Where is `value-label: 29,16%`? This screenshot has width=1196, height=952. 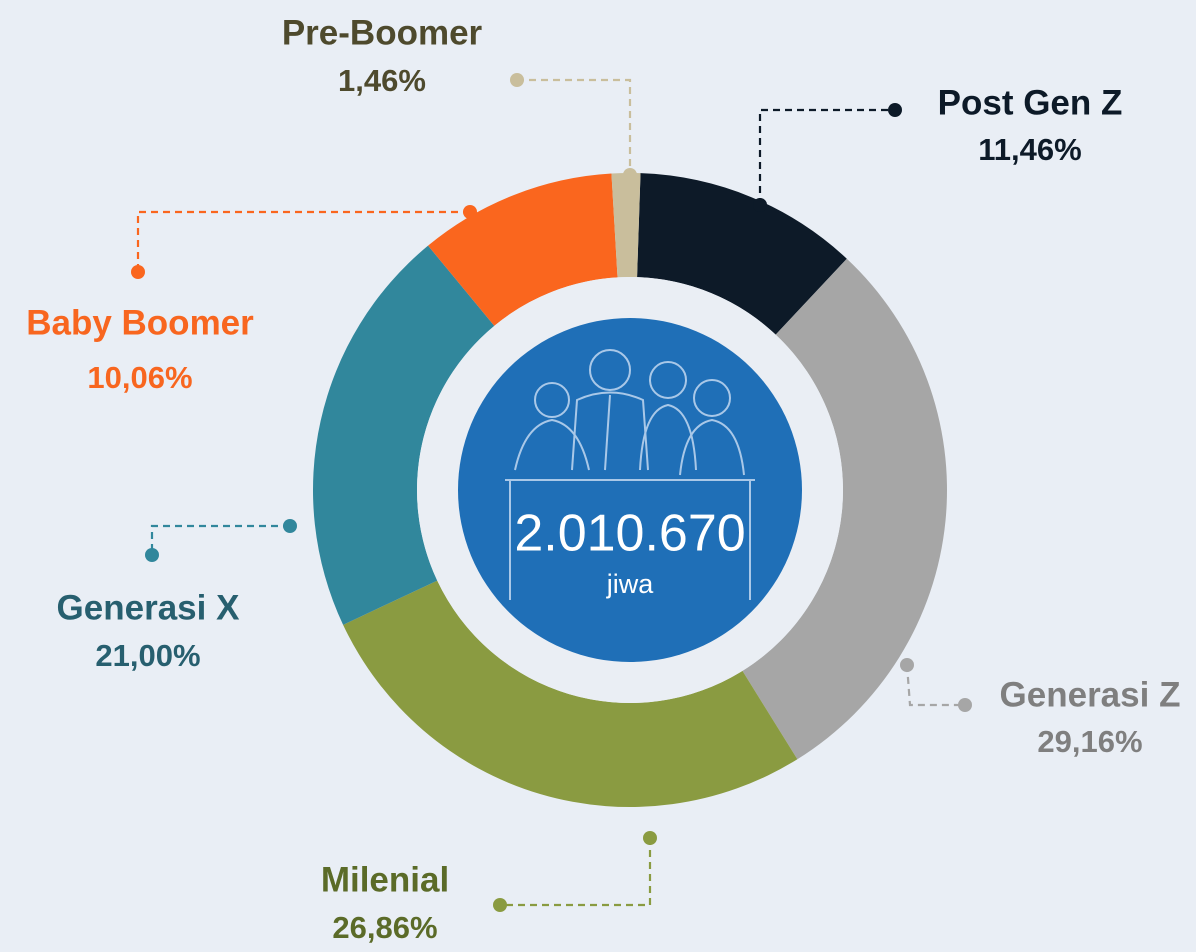 value-label: 29,16% is located at coordinates (1089, 741).